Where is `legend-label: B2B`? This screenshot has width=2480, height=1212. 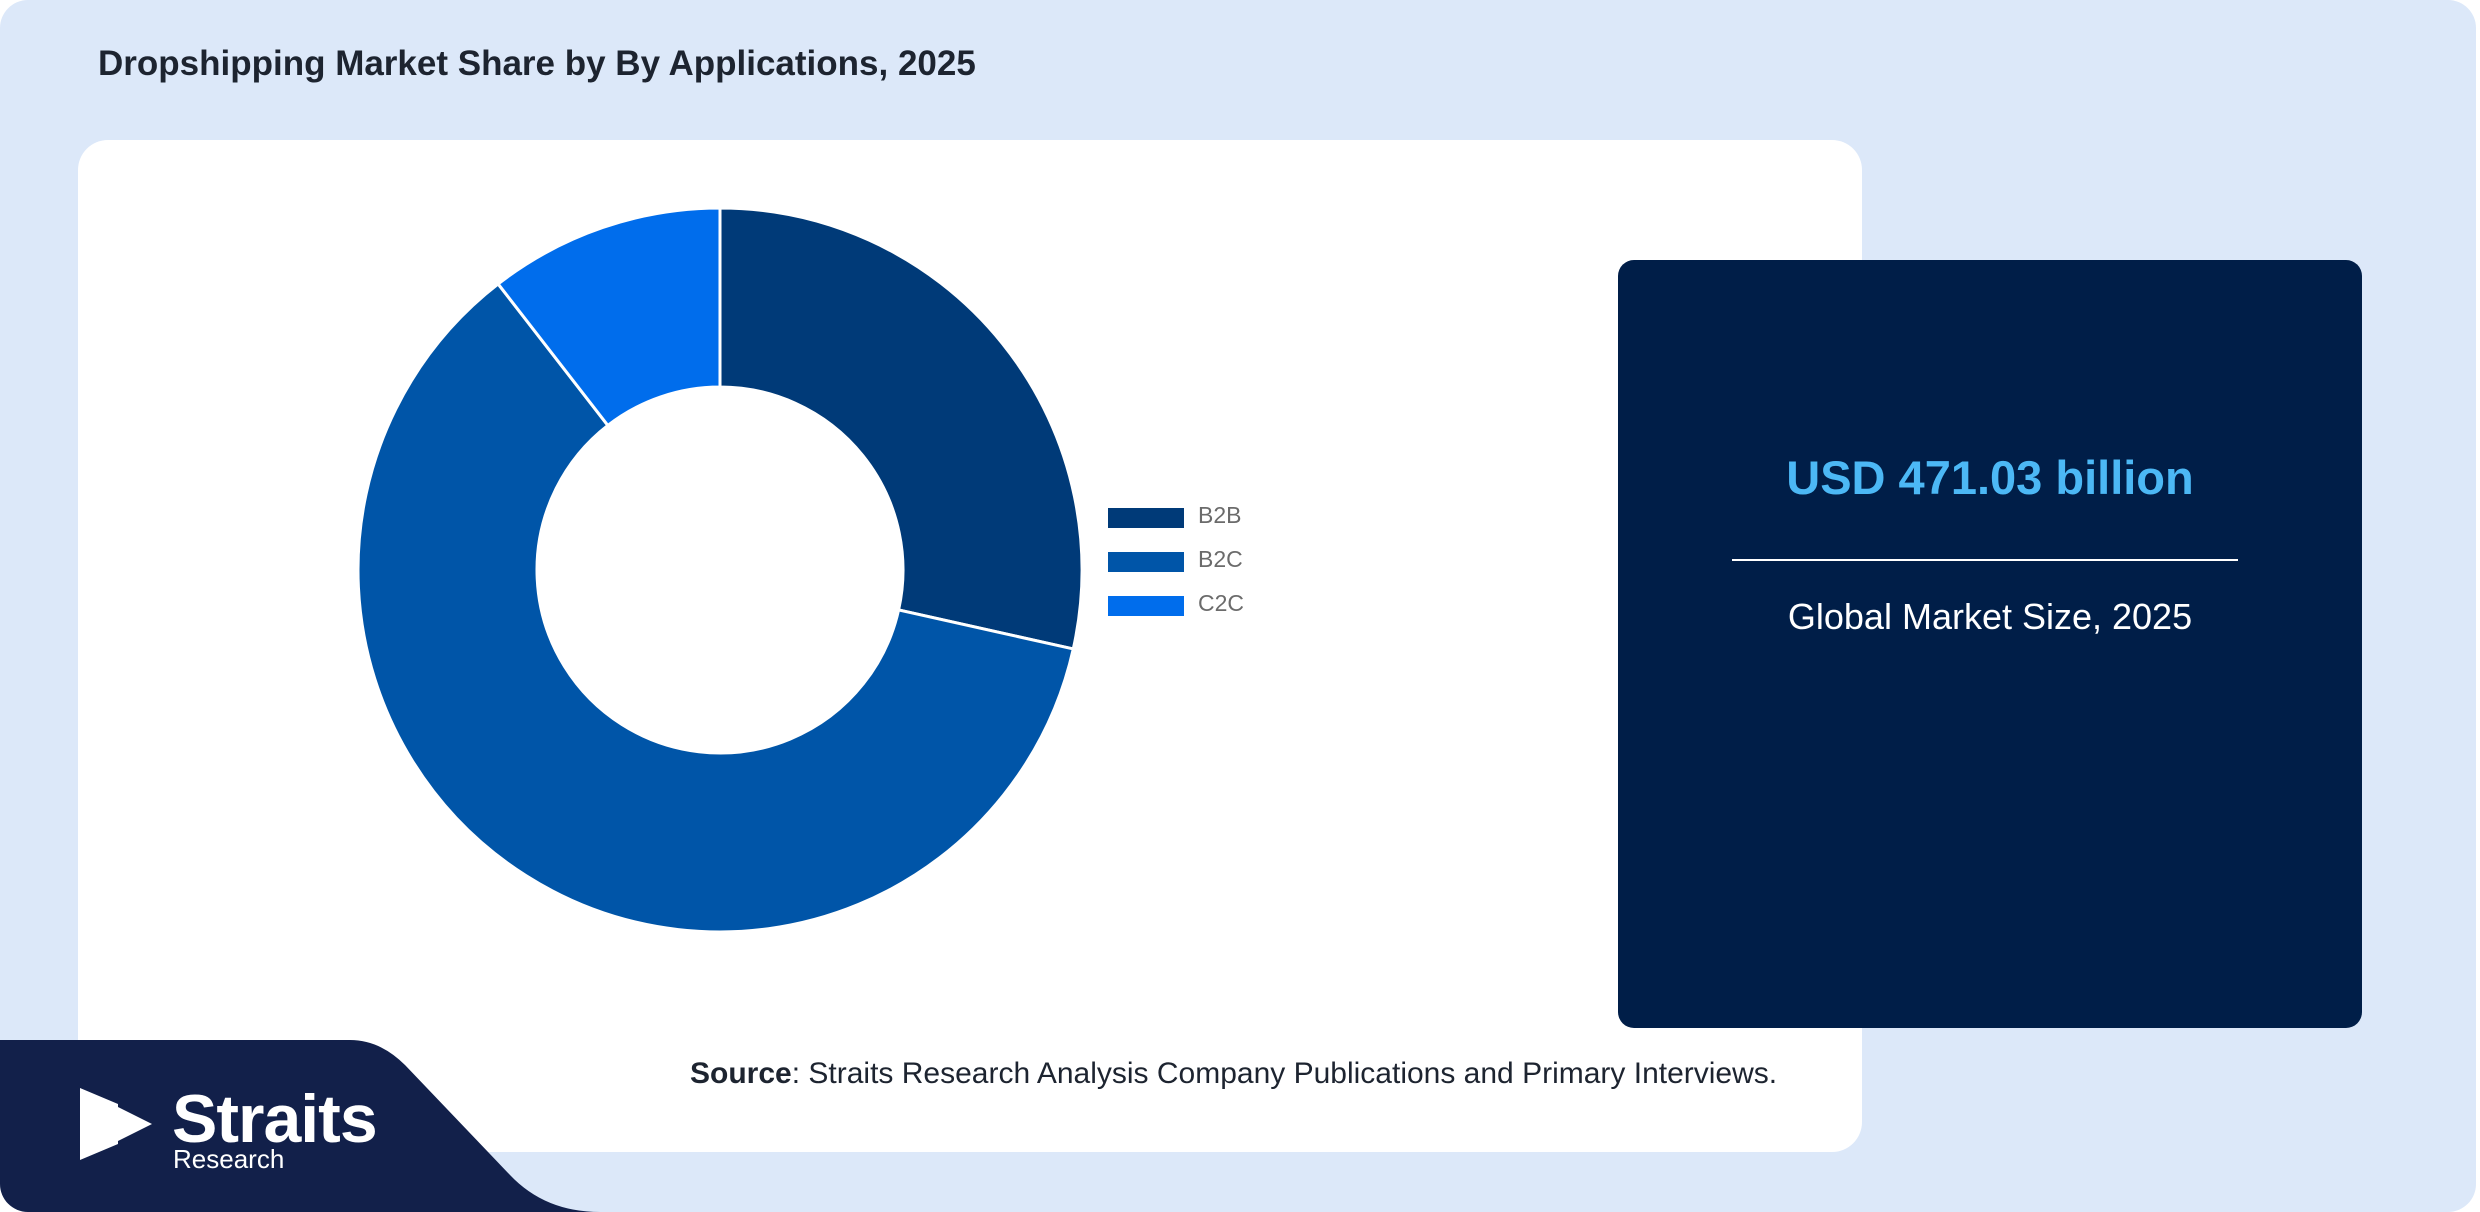
legend-label: B2B is located at coordinates (1220, 515).